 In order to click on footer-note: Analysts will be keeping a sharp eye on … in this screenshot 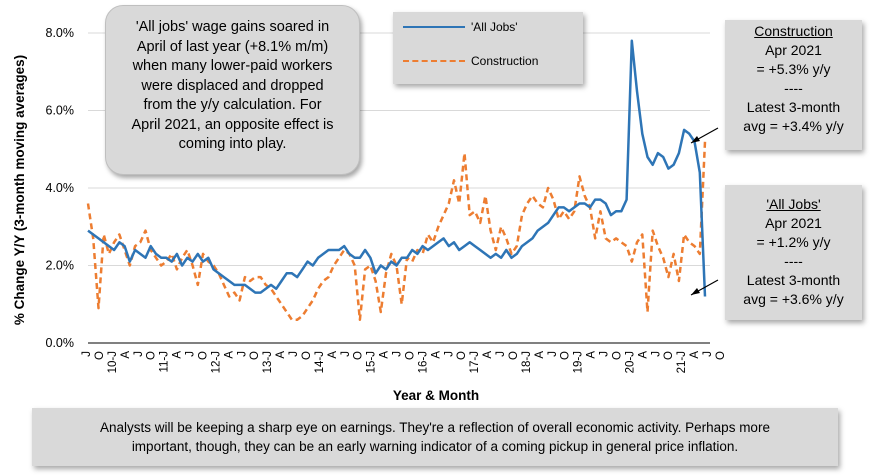, I will do `click(435, 437)`.